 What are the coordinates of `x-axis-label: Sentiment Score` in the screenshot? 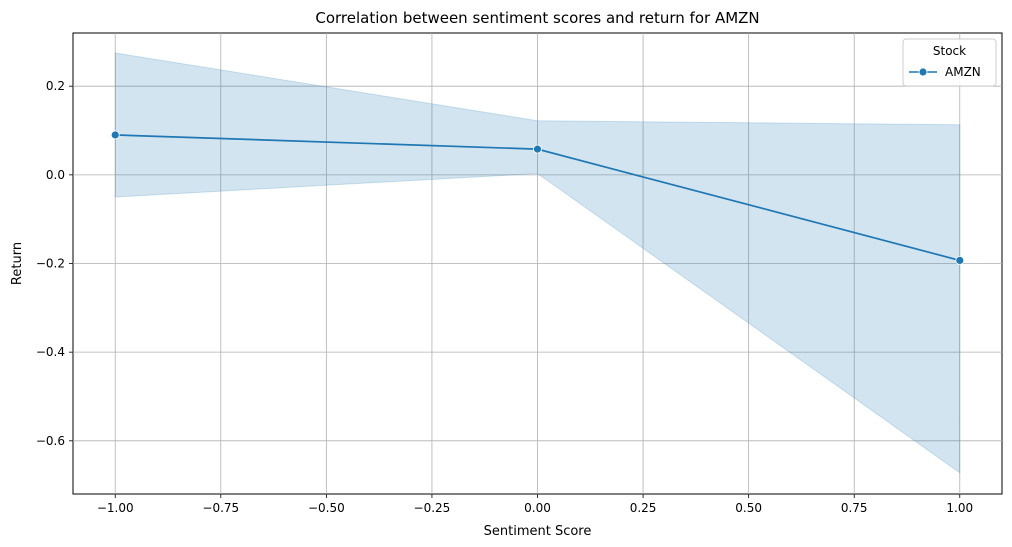 It's located at (538, 531).